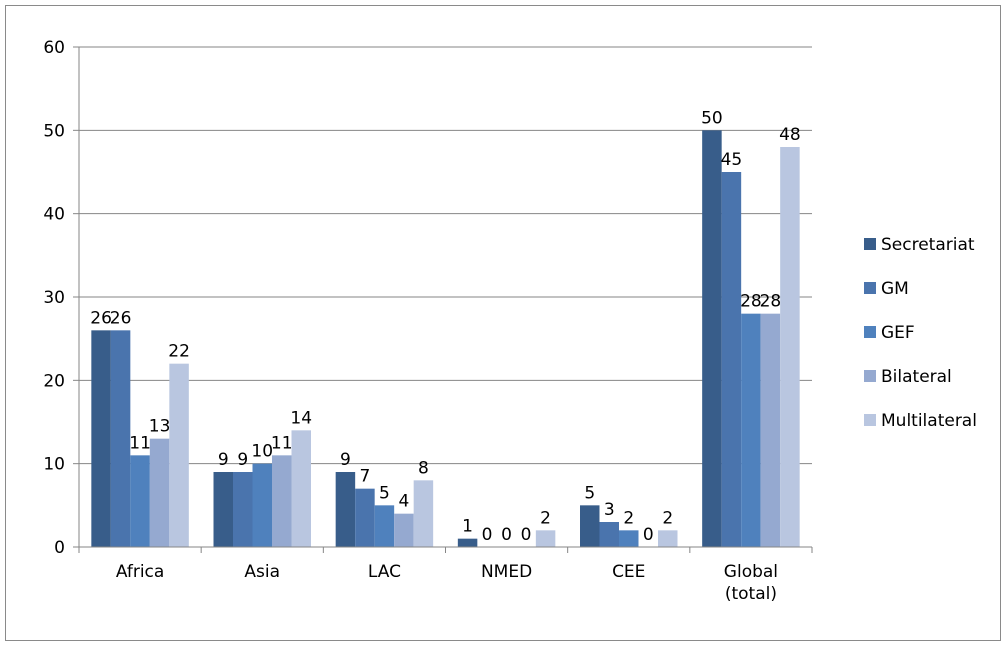 This screenshot has height=648, width=1008. I want to click on y-tick-label: 50, so click(54, 131).